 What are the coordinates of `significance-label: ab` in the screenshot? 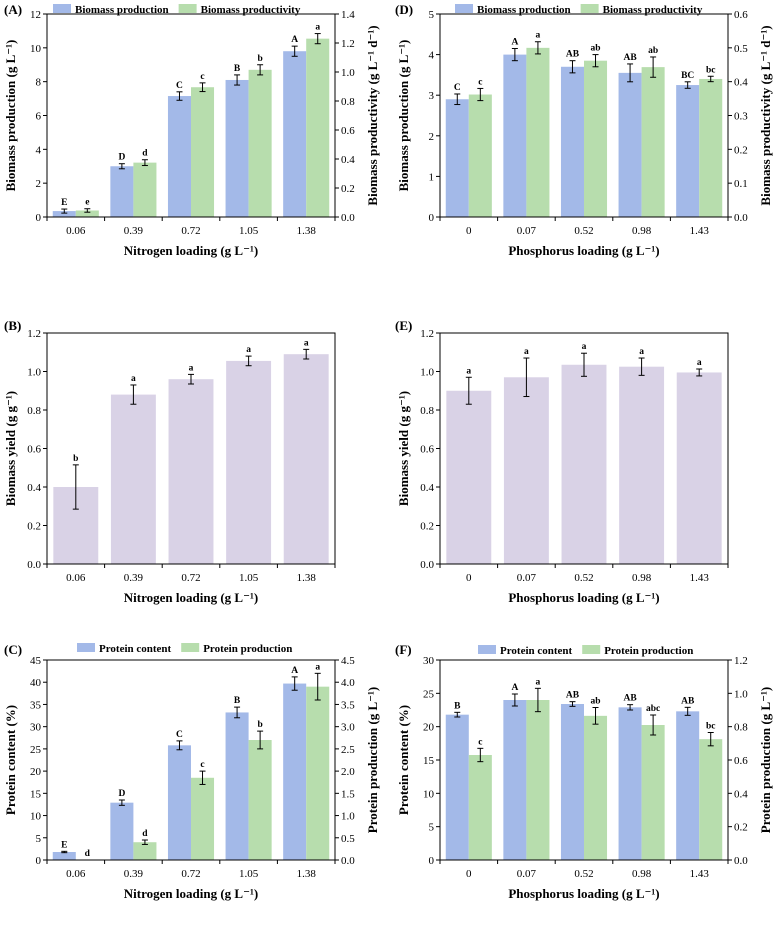 It's located at (595, 49).